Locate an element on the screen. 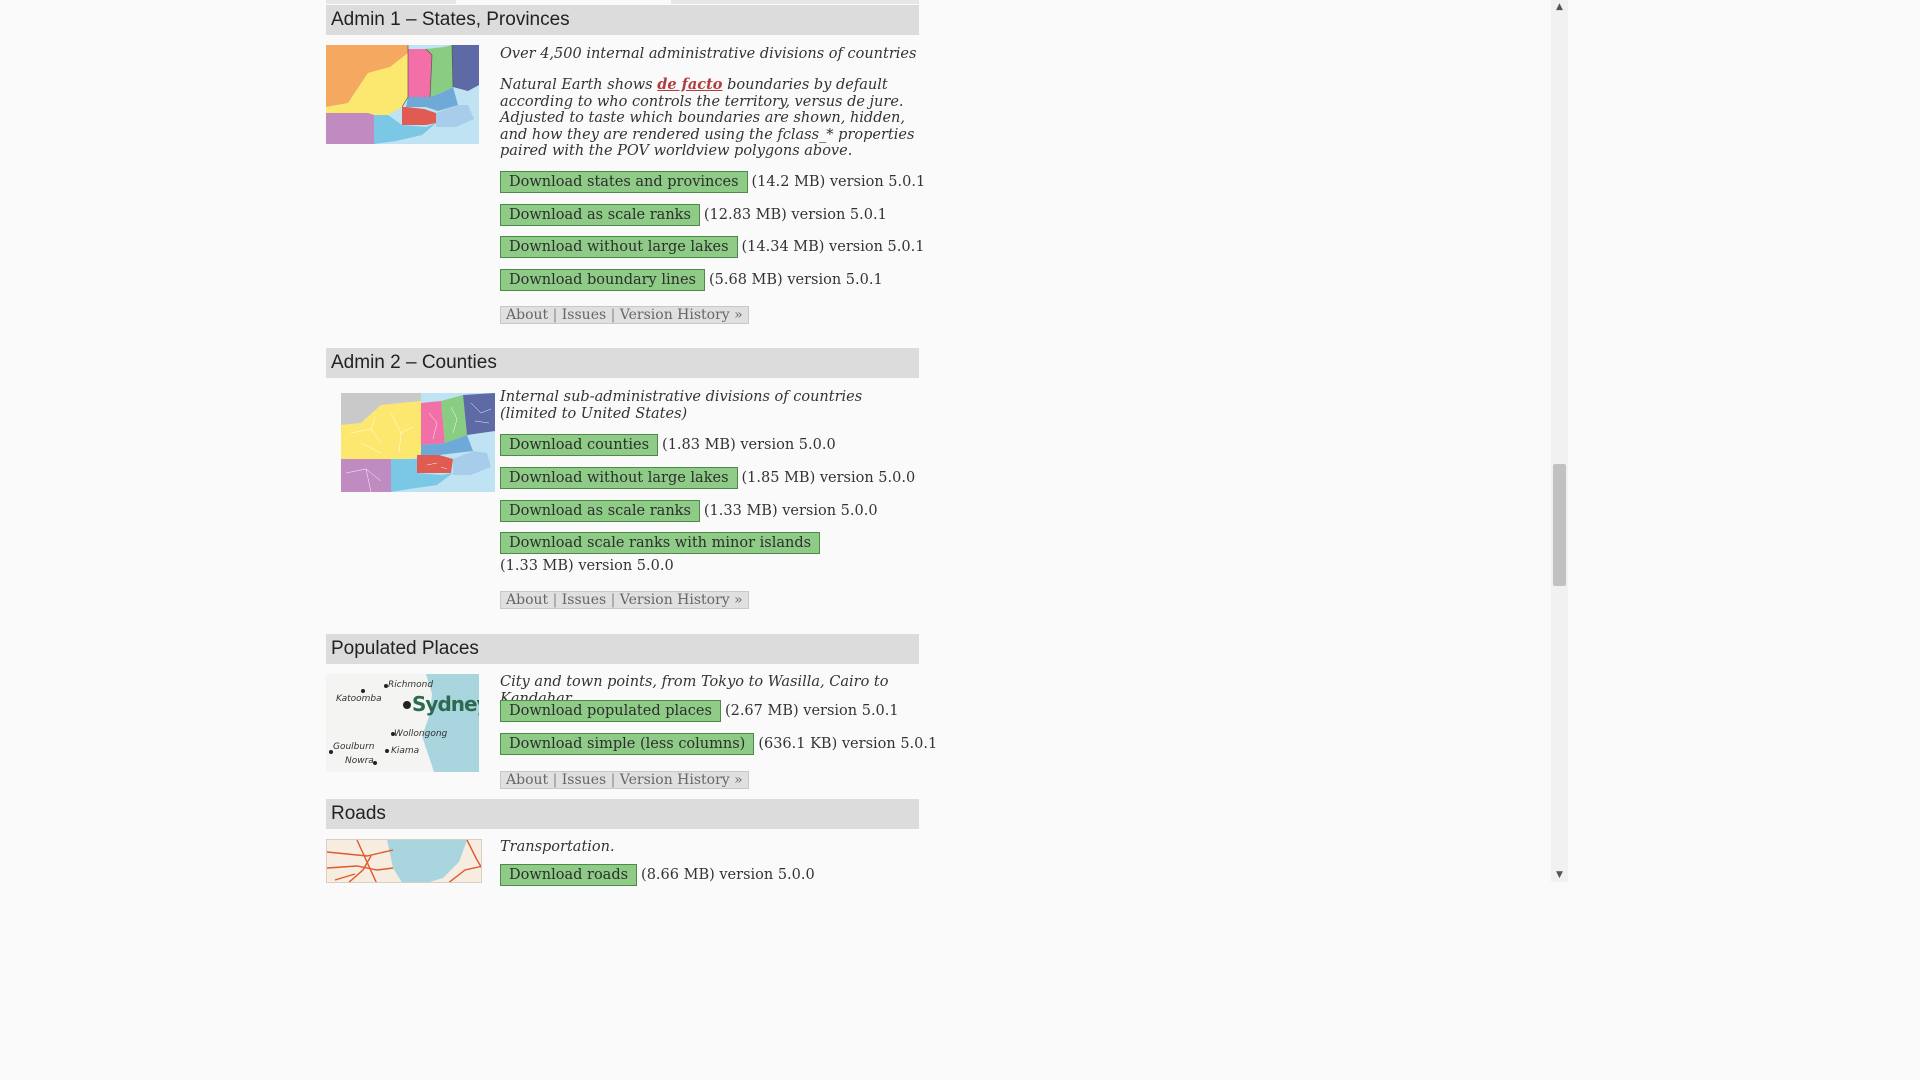  download-meta: (636.1 KB) version 5.0.1 is located at coordinates (848, 744).